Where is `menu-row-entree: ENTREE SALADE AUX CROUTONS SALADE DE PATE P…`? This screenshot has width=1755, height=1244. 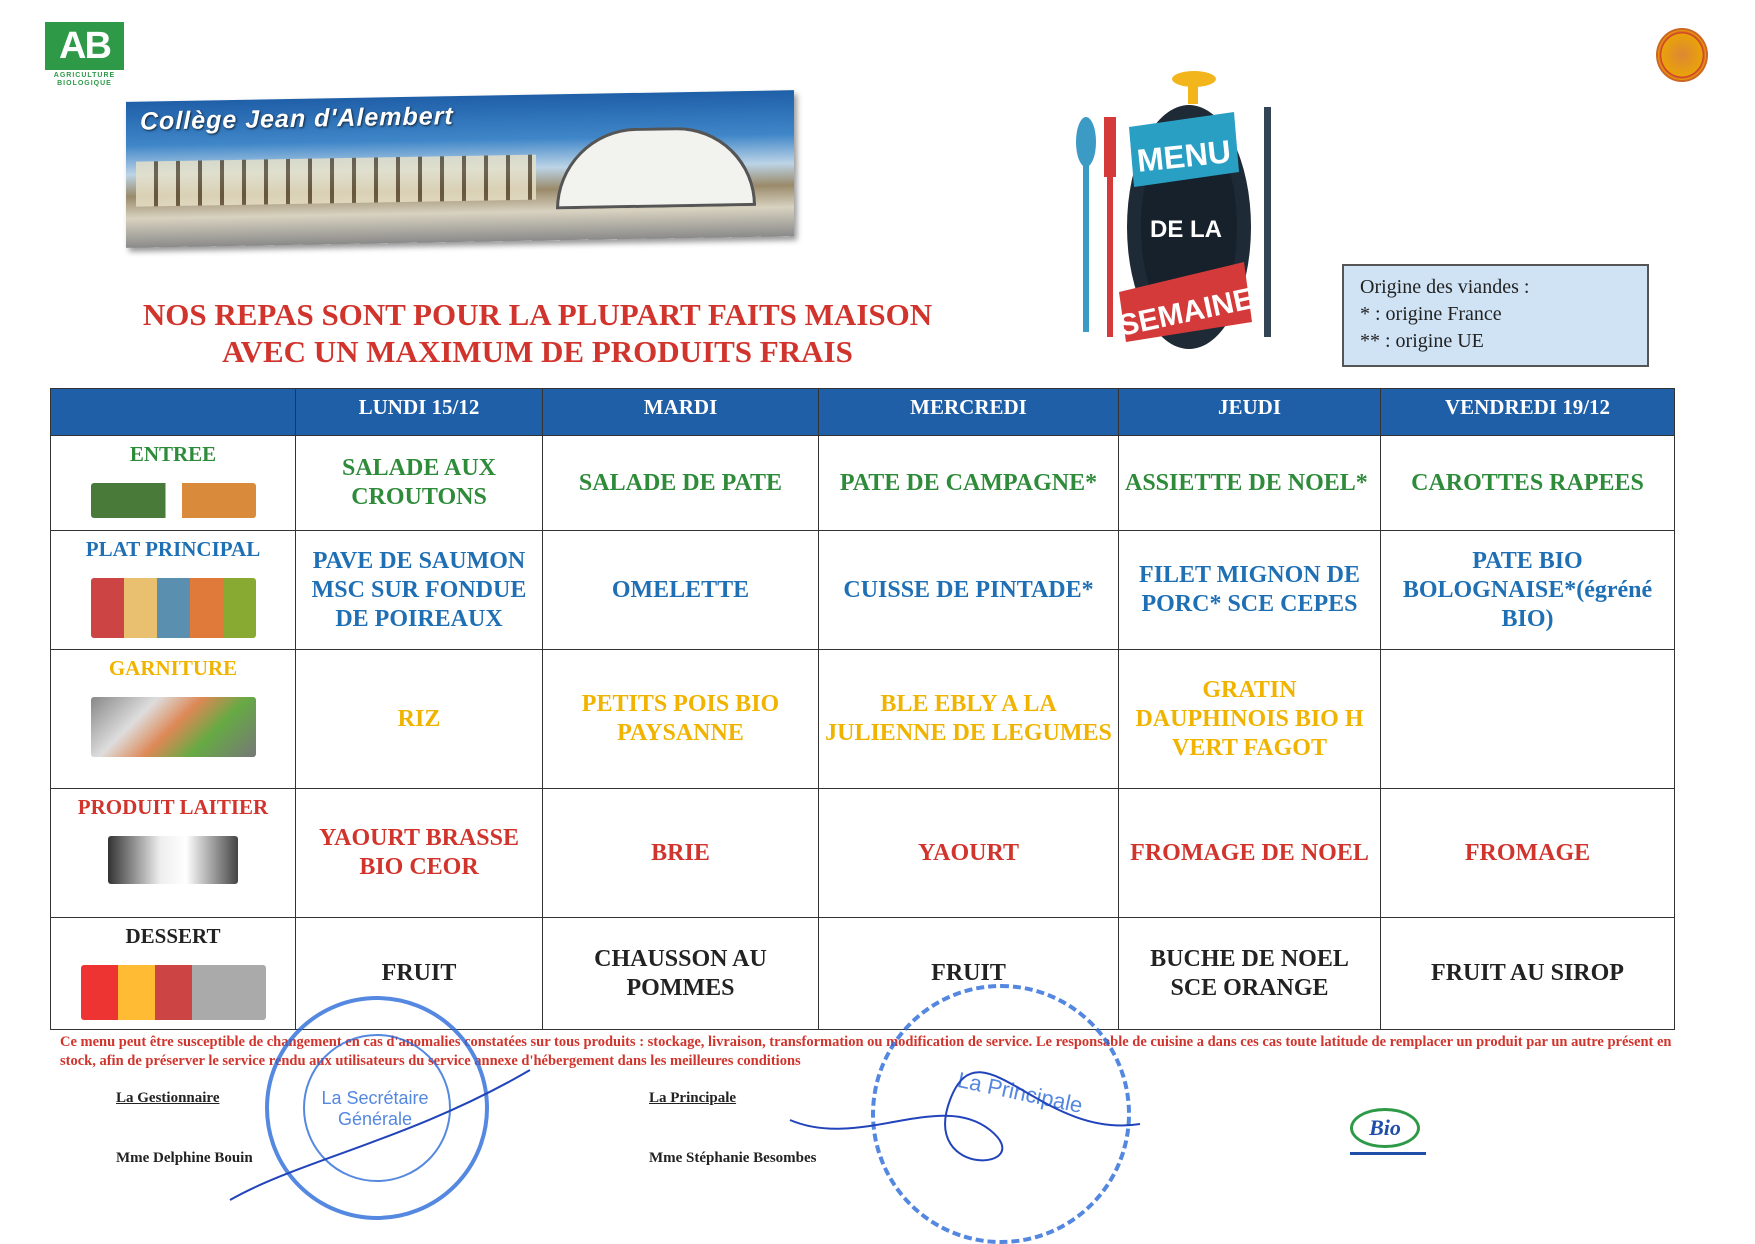
menu-row-entree: ENTREE SALADE AUX CROUTONS SALADE DE PATE P… is located at coordinates (862, 483).